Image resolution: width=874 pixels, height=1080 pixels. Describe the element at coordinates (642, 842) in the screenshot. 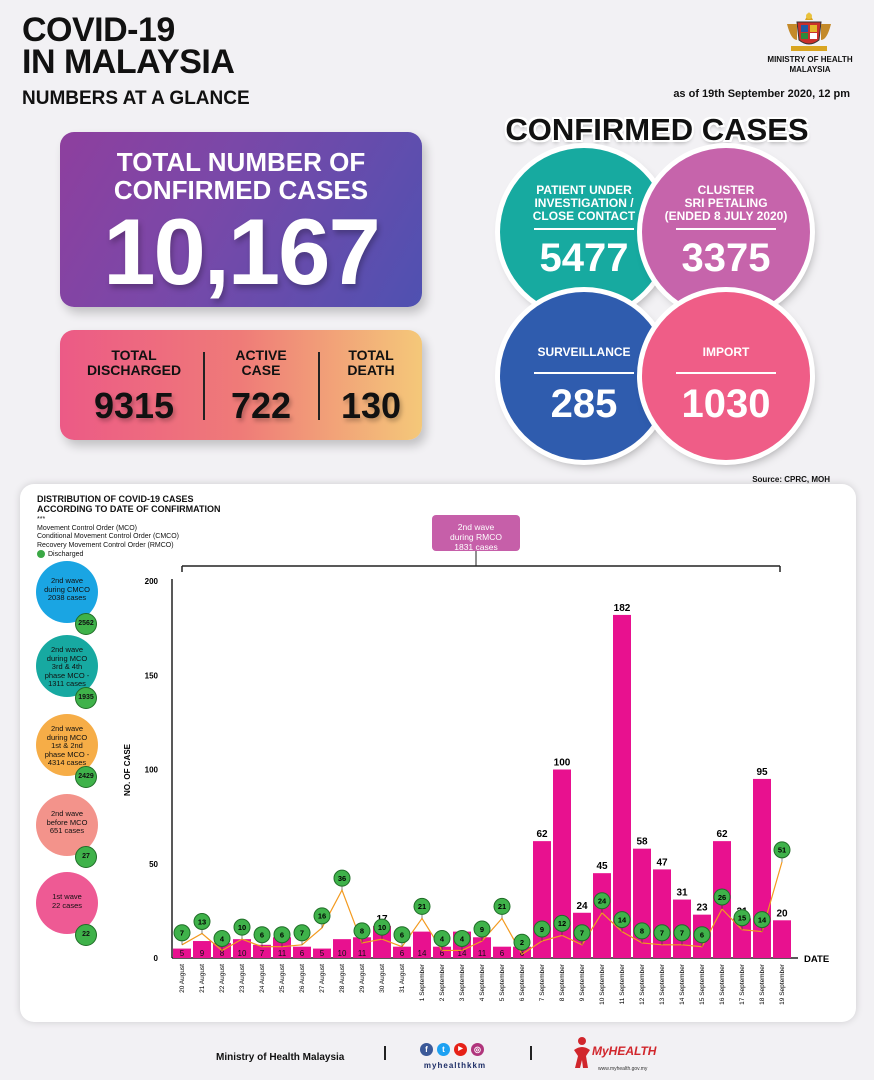

I see `bar-value-label: 58` at that location.